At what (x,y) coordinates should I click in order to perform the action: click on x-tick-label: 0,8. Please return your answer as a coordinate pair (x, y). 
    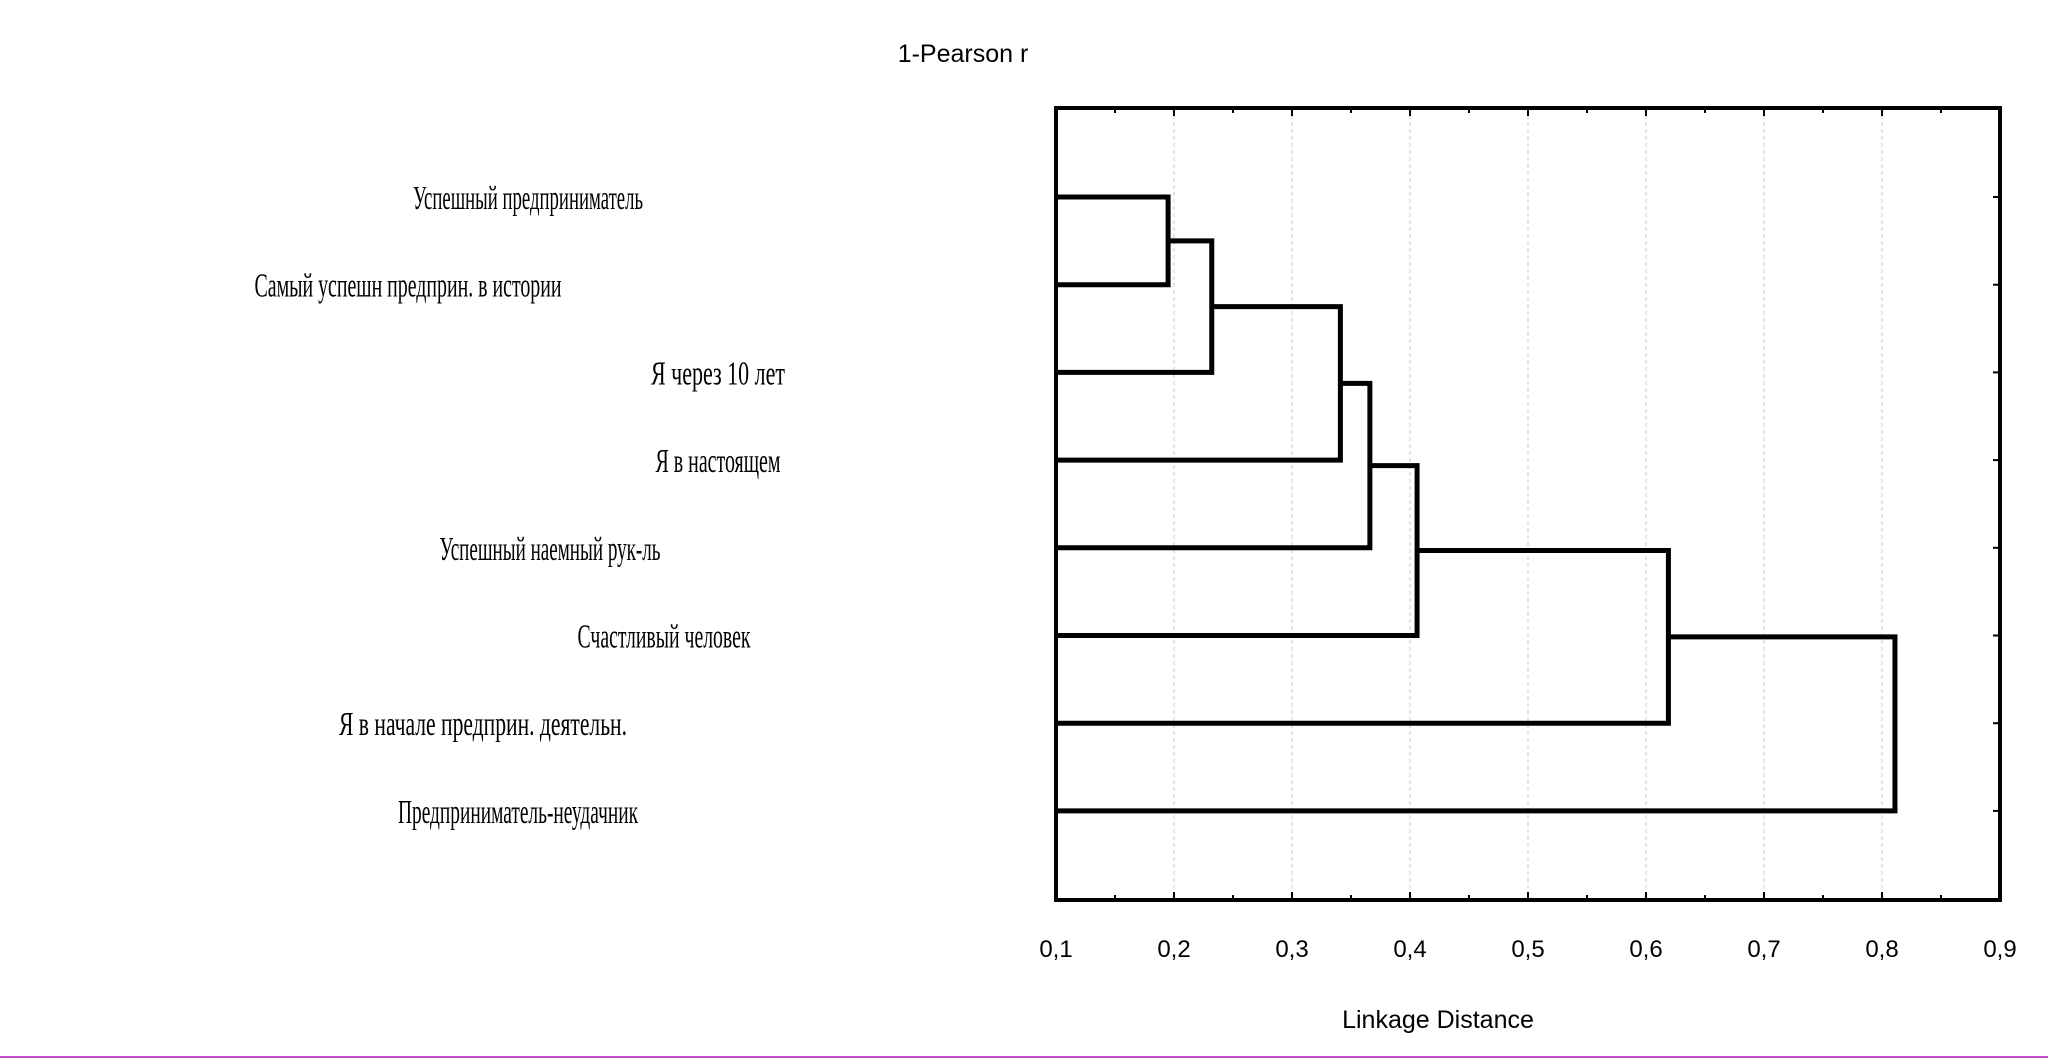
    Looking at the image, I should click on (1881, 949).